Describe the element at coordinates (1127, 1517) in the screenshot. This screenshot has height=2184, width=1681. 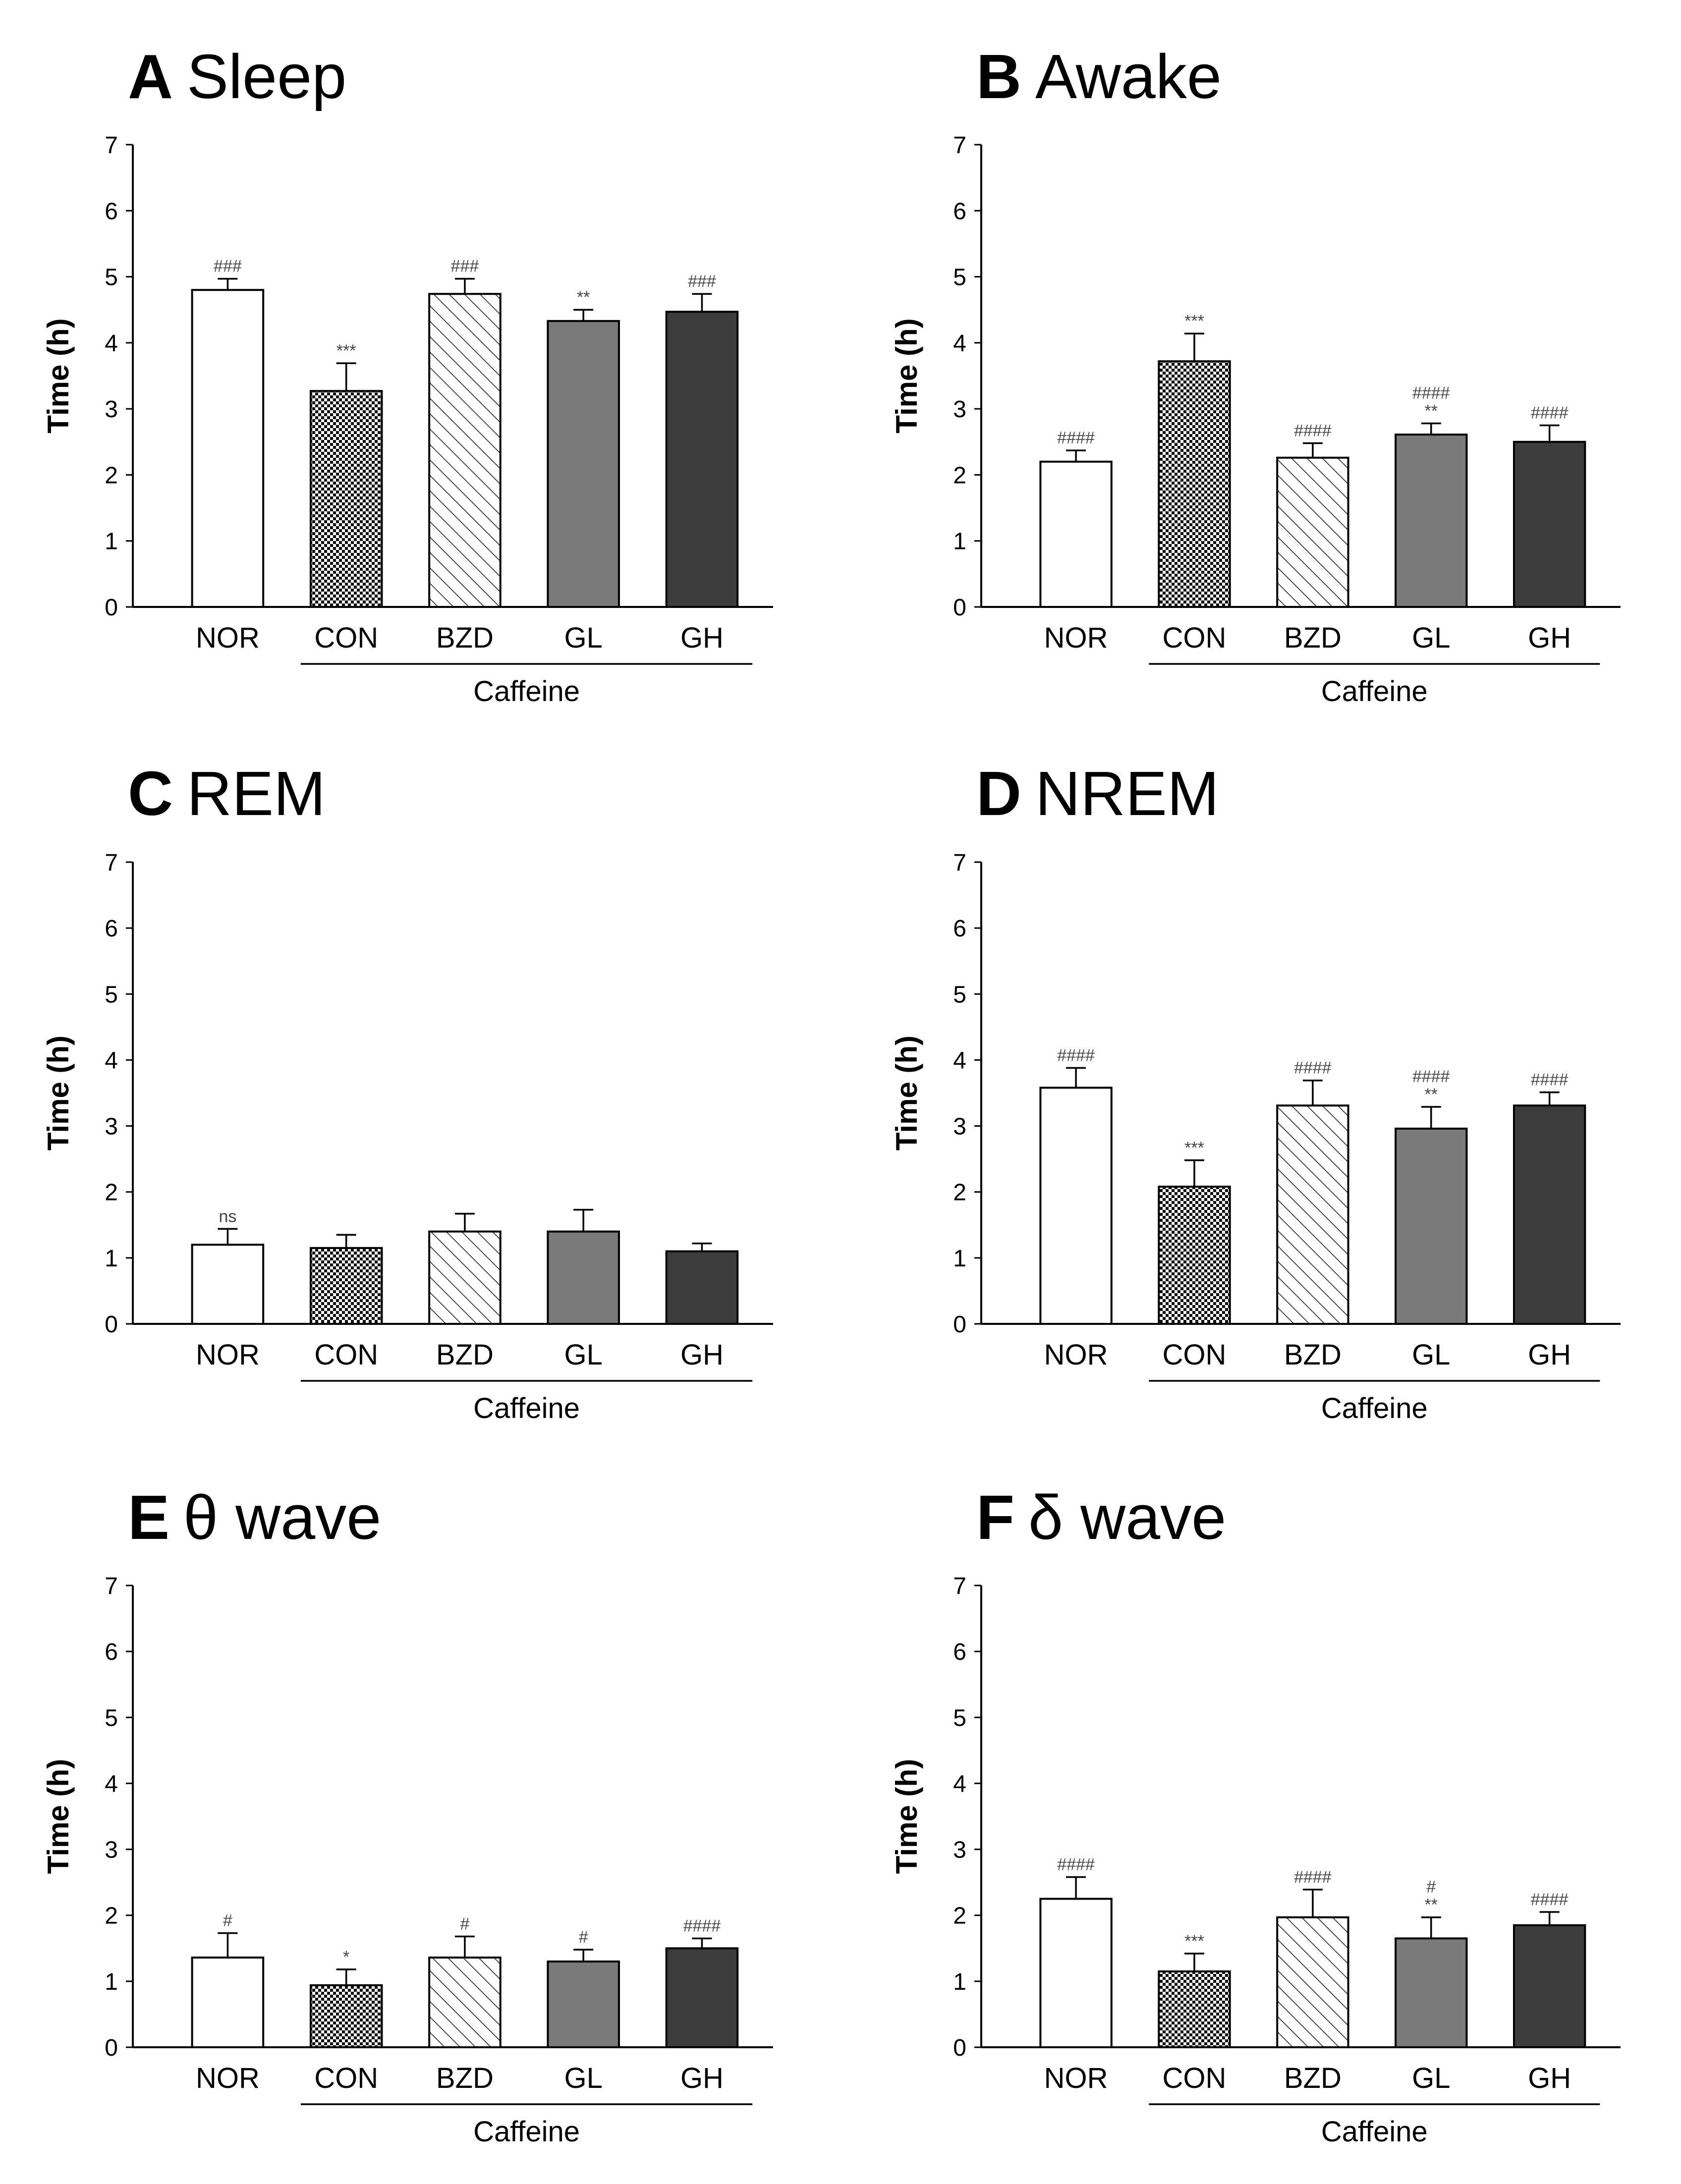
I see `panel-title-text: δ wave` at that location.